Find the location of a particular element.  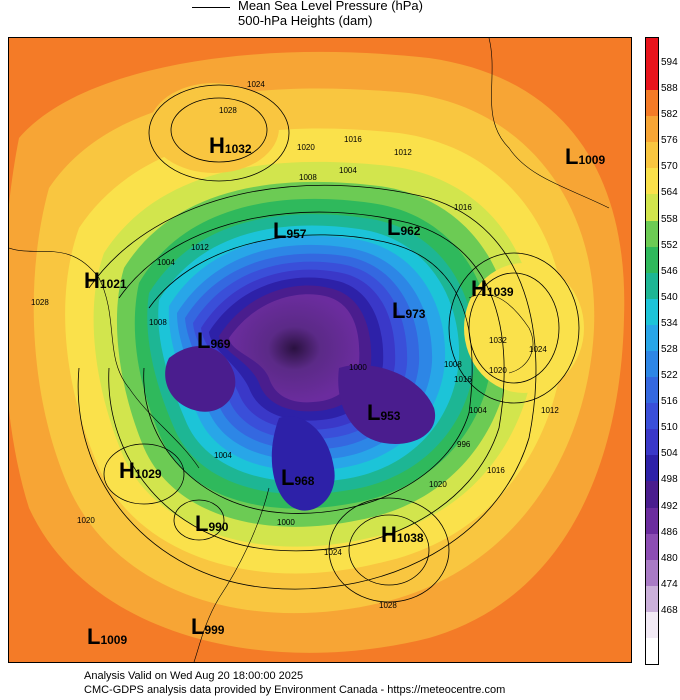

colorbar-tick-label: 594 is located at coordinates (669, 62).